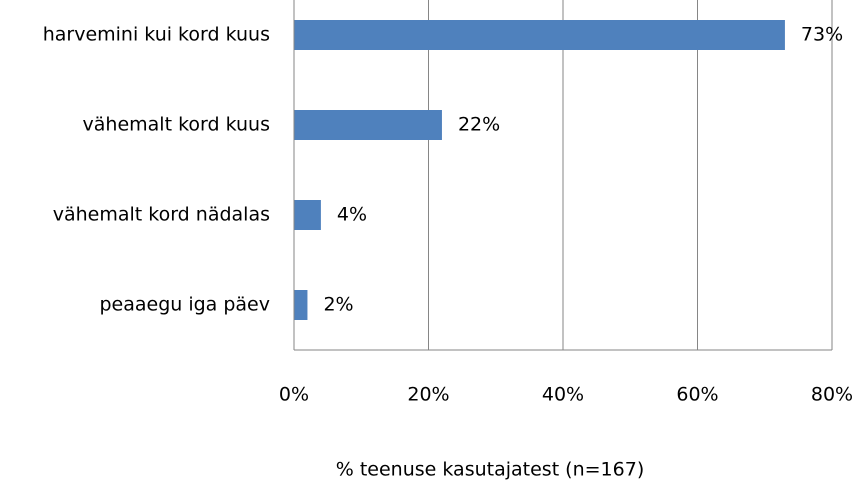  Describe the element at coordinates (176, 125) in the screenshot. I see `y-tick-label: vähemalt kord kuus` at that location.